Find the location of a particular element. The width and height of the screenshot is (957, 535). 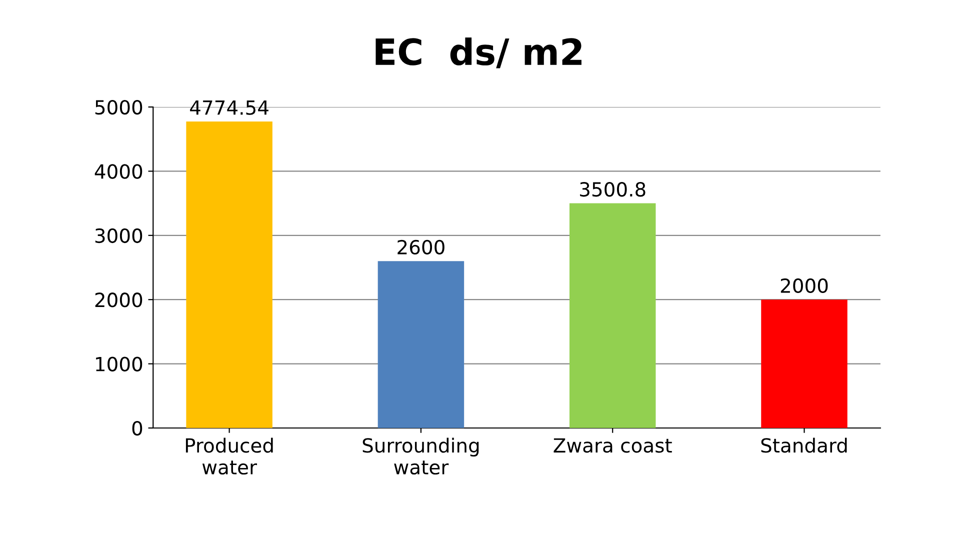

y-tick-label: 2000 is located at coordinates (118, 300).